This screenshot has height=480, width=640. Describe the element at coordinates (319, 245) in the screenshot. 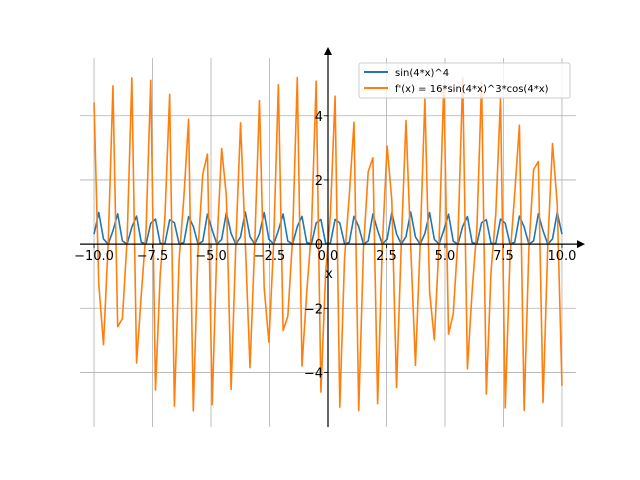

I see `y-tick-label: 0` at that location.